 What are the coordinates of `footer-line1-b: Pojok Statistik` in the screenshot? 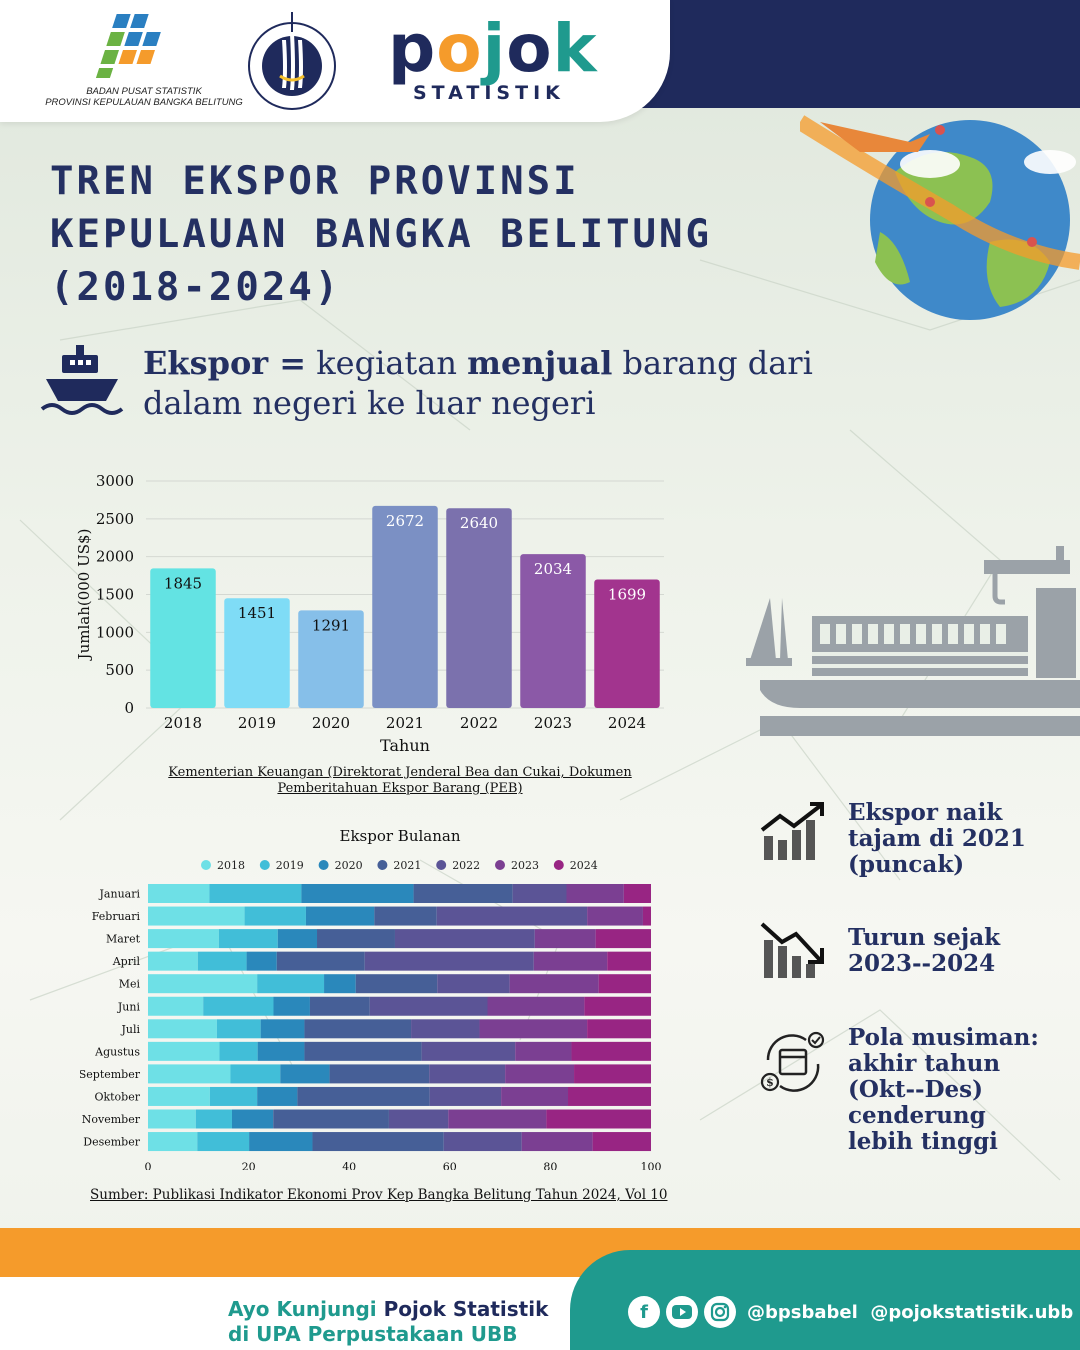 It's located at (466, 1309).